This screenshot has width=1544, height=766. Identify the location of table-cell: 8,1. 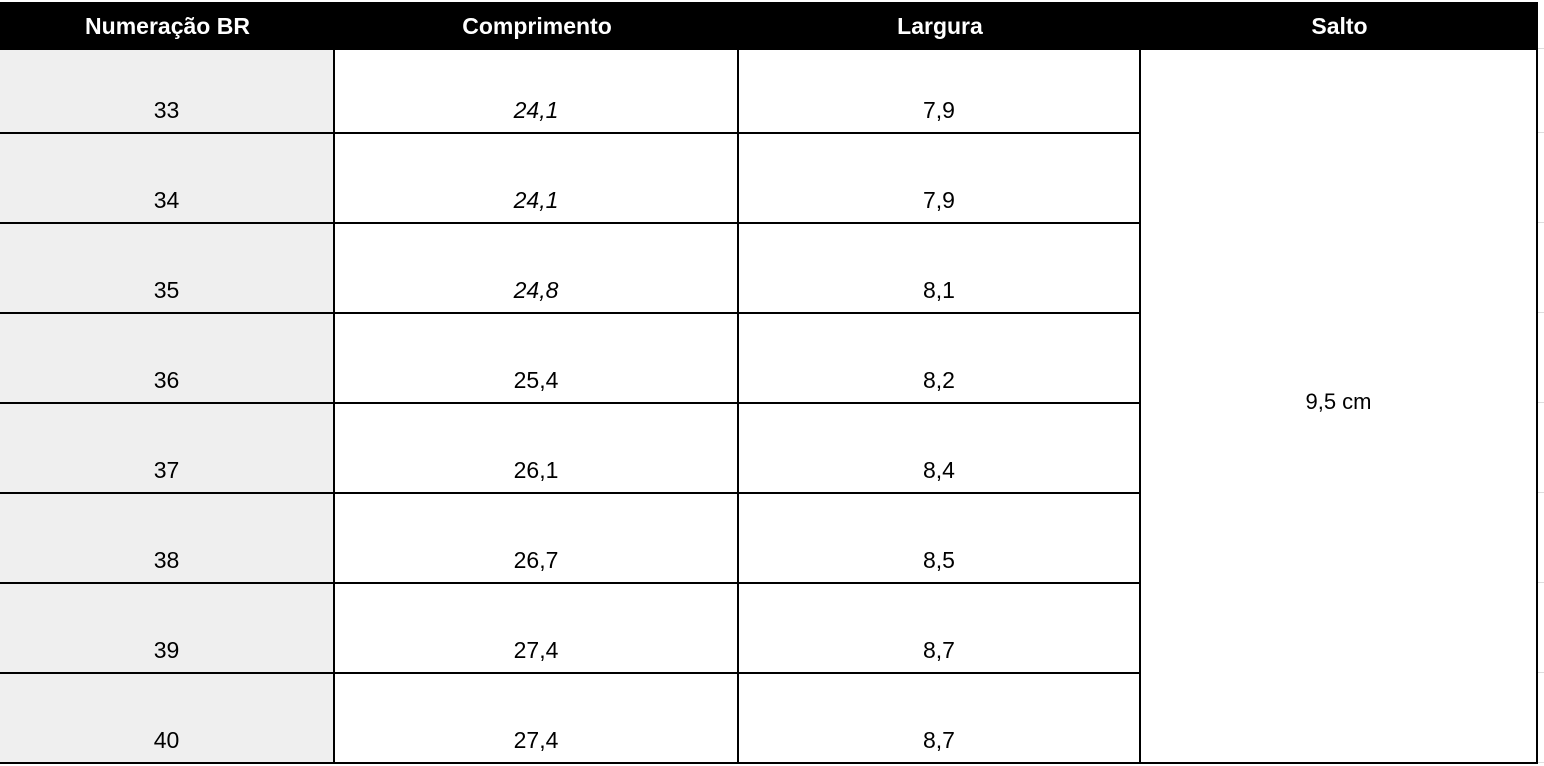
(940, 269).